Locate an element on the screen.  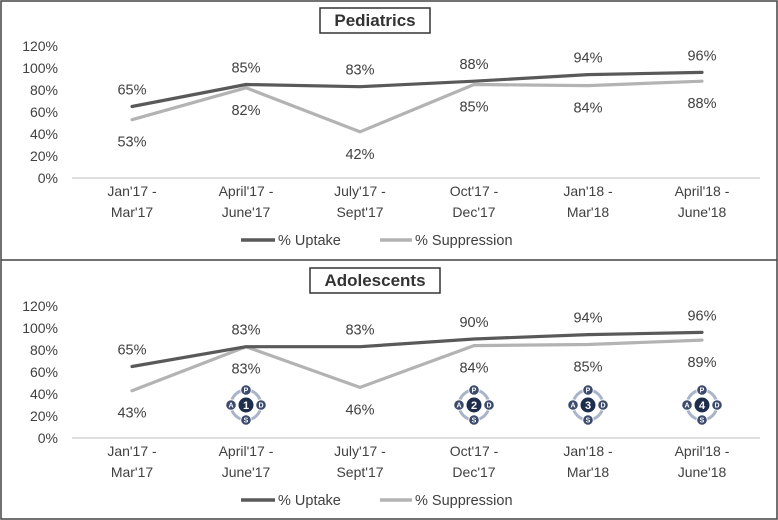
data-label-suppression: 53% is located at coordinates (131, 143).